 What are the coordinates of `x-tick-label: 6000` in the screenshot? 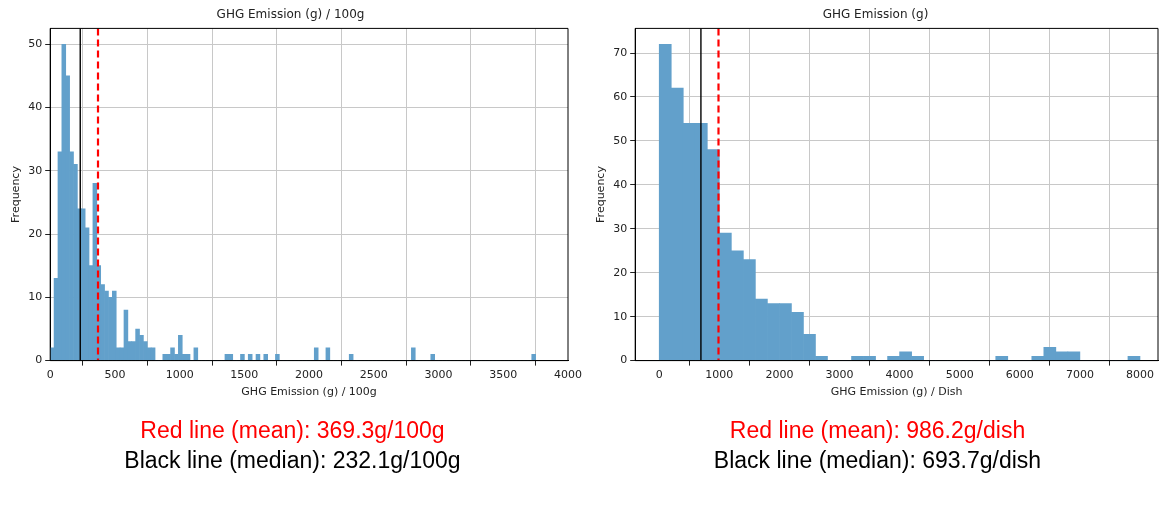 It's located at (1019, 375).